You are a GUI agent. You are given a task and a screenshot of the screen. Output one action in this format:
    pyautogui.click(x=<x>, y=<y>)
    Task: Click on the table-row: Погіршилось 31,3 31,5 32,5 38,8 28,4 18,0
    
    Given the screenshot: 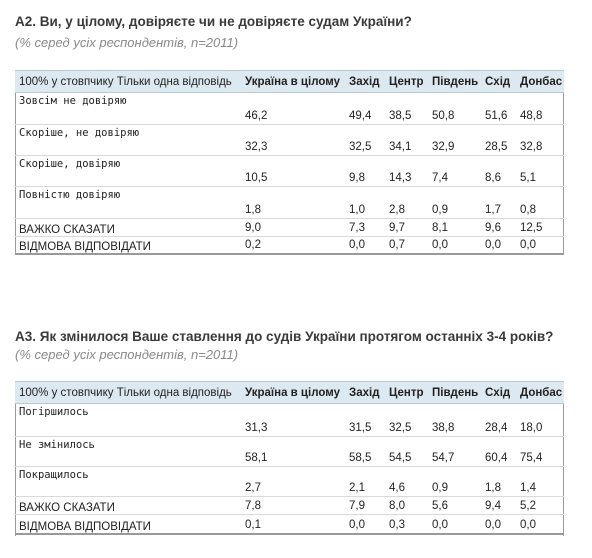 What is the action you would take?
    pyautogui.click(x=289, y=420)
    